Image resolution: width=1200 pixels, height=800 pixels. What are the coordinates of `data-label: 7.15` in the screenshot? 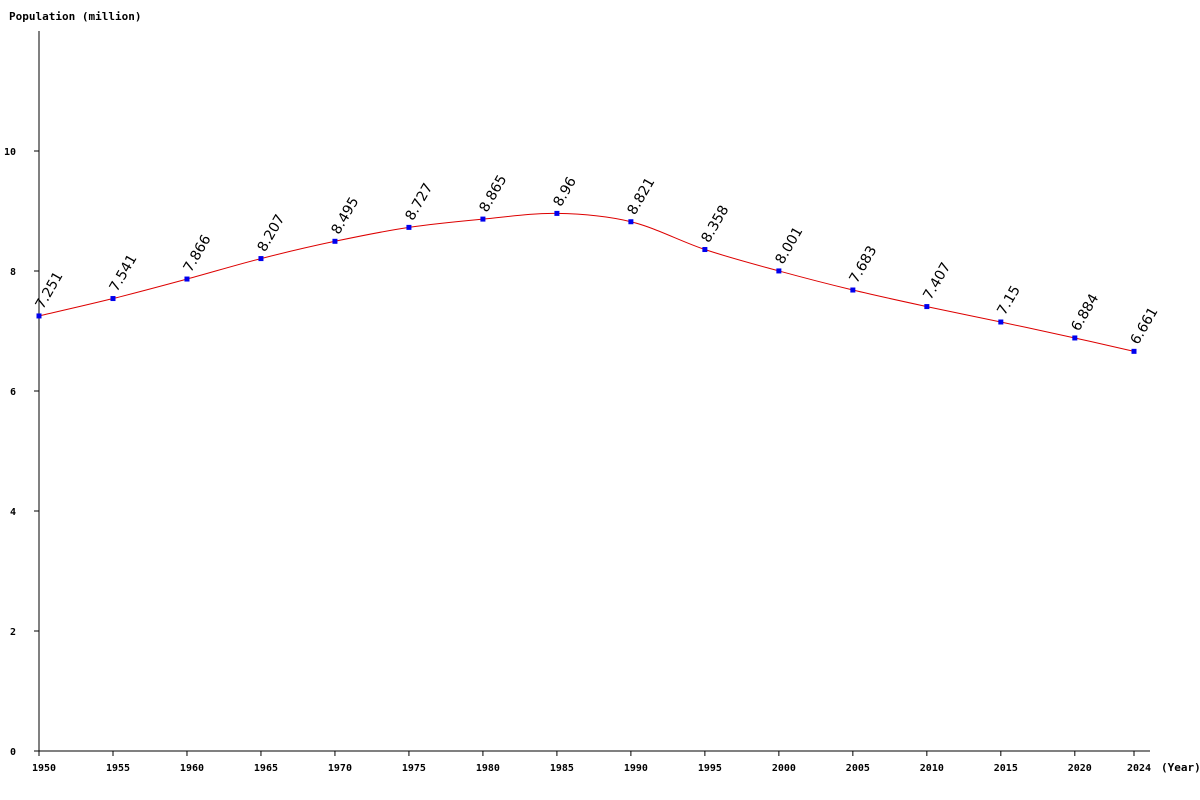 It's located at (1008, 300).